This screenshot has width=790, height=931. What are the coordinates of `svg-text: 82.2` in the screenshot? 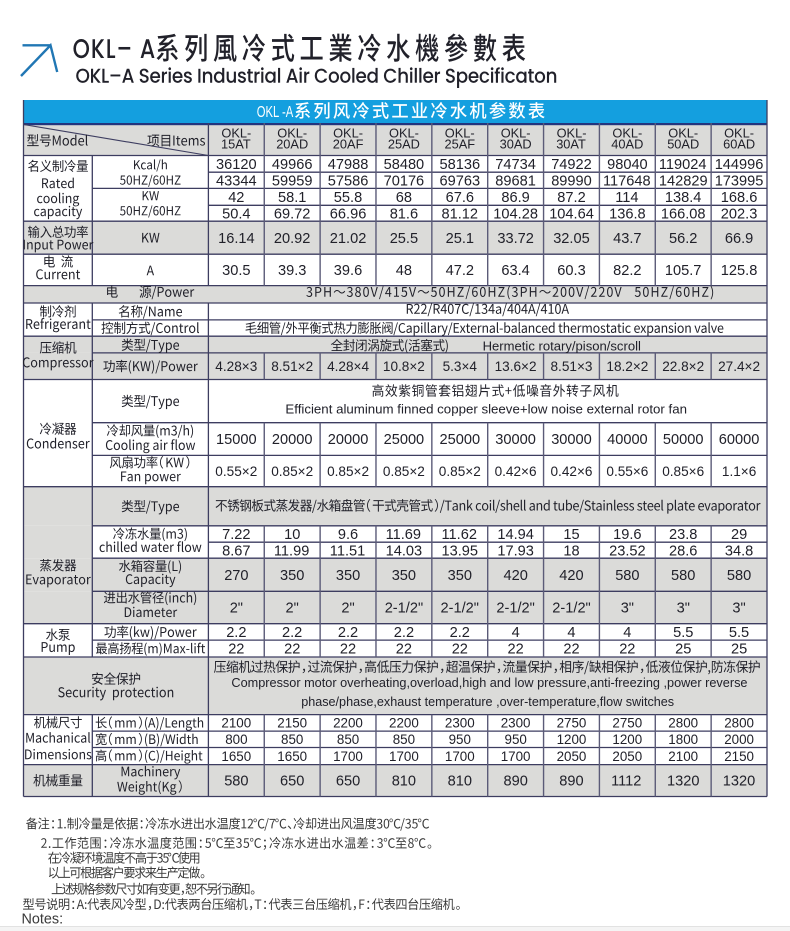 It's located at (627, 271).